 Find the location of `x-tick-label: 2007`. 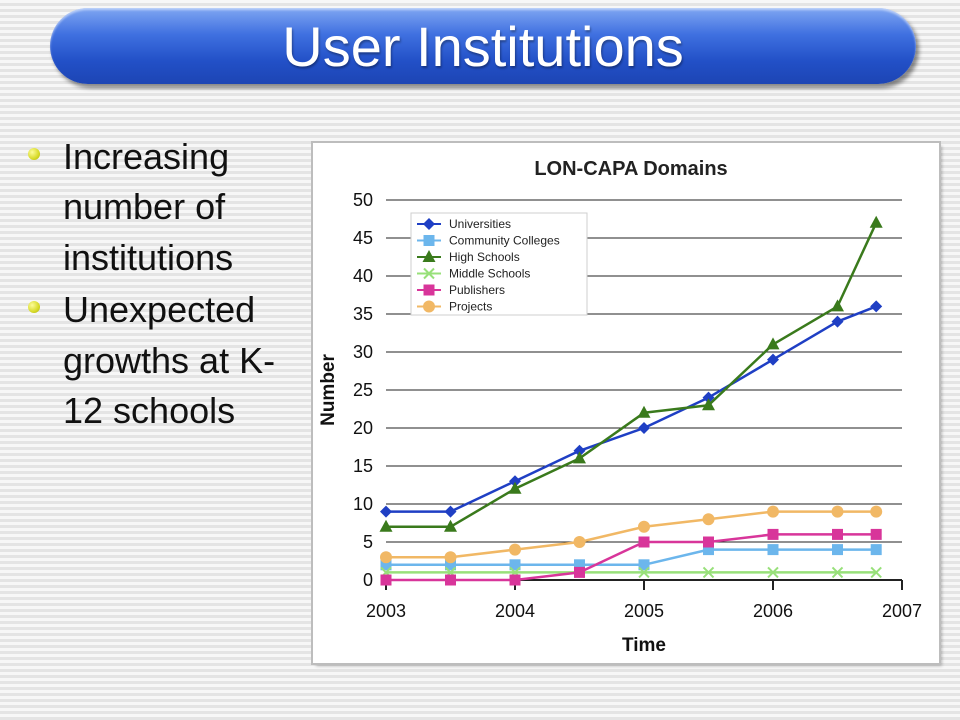

x-tick-label: 2007 is located at coordinates (902, 611).